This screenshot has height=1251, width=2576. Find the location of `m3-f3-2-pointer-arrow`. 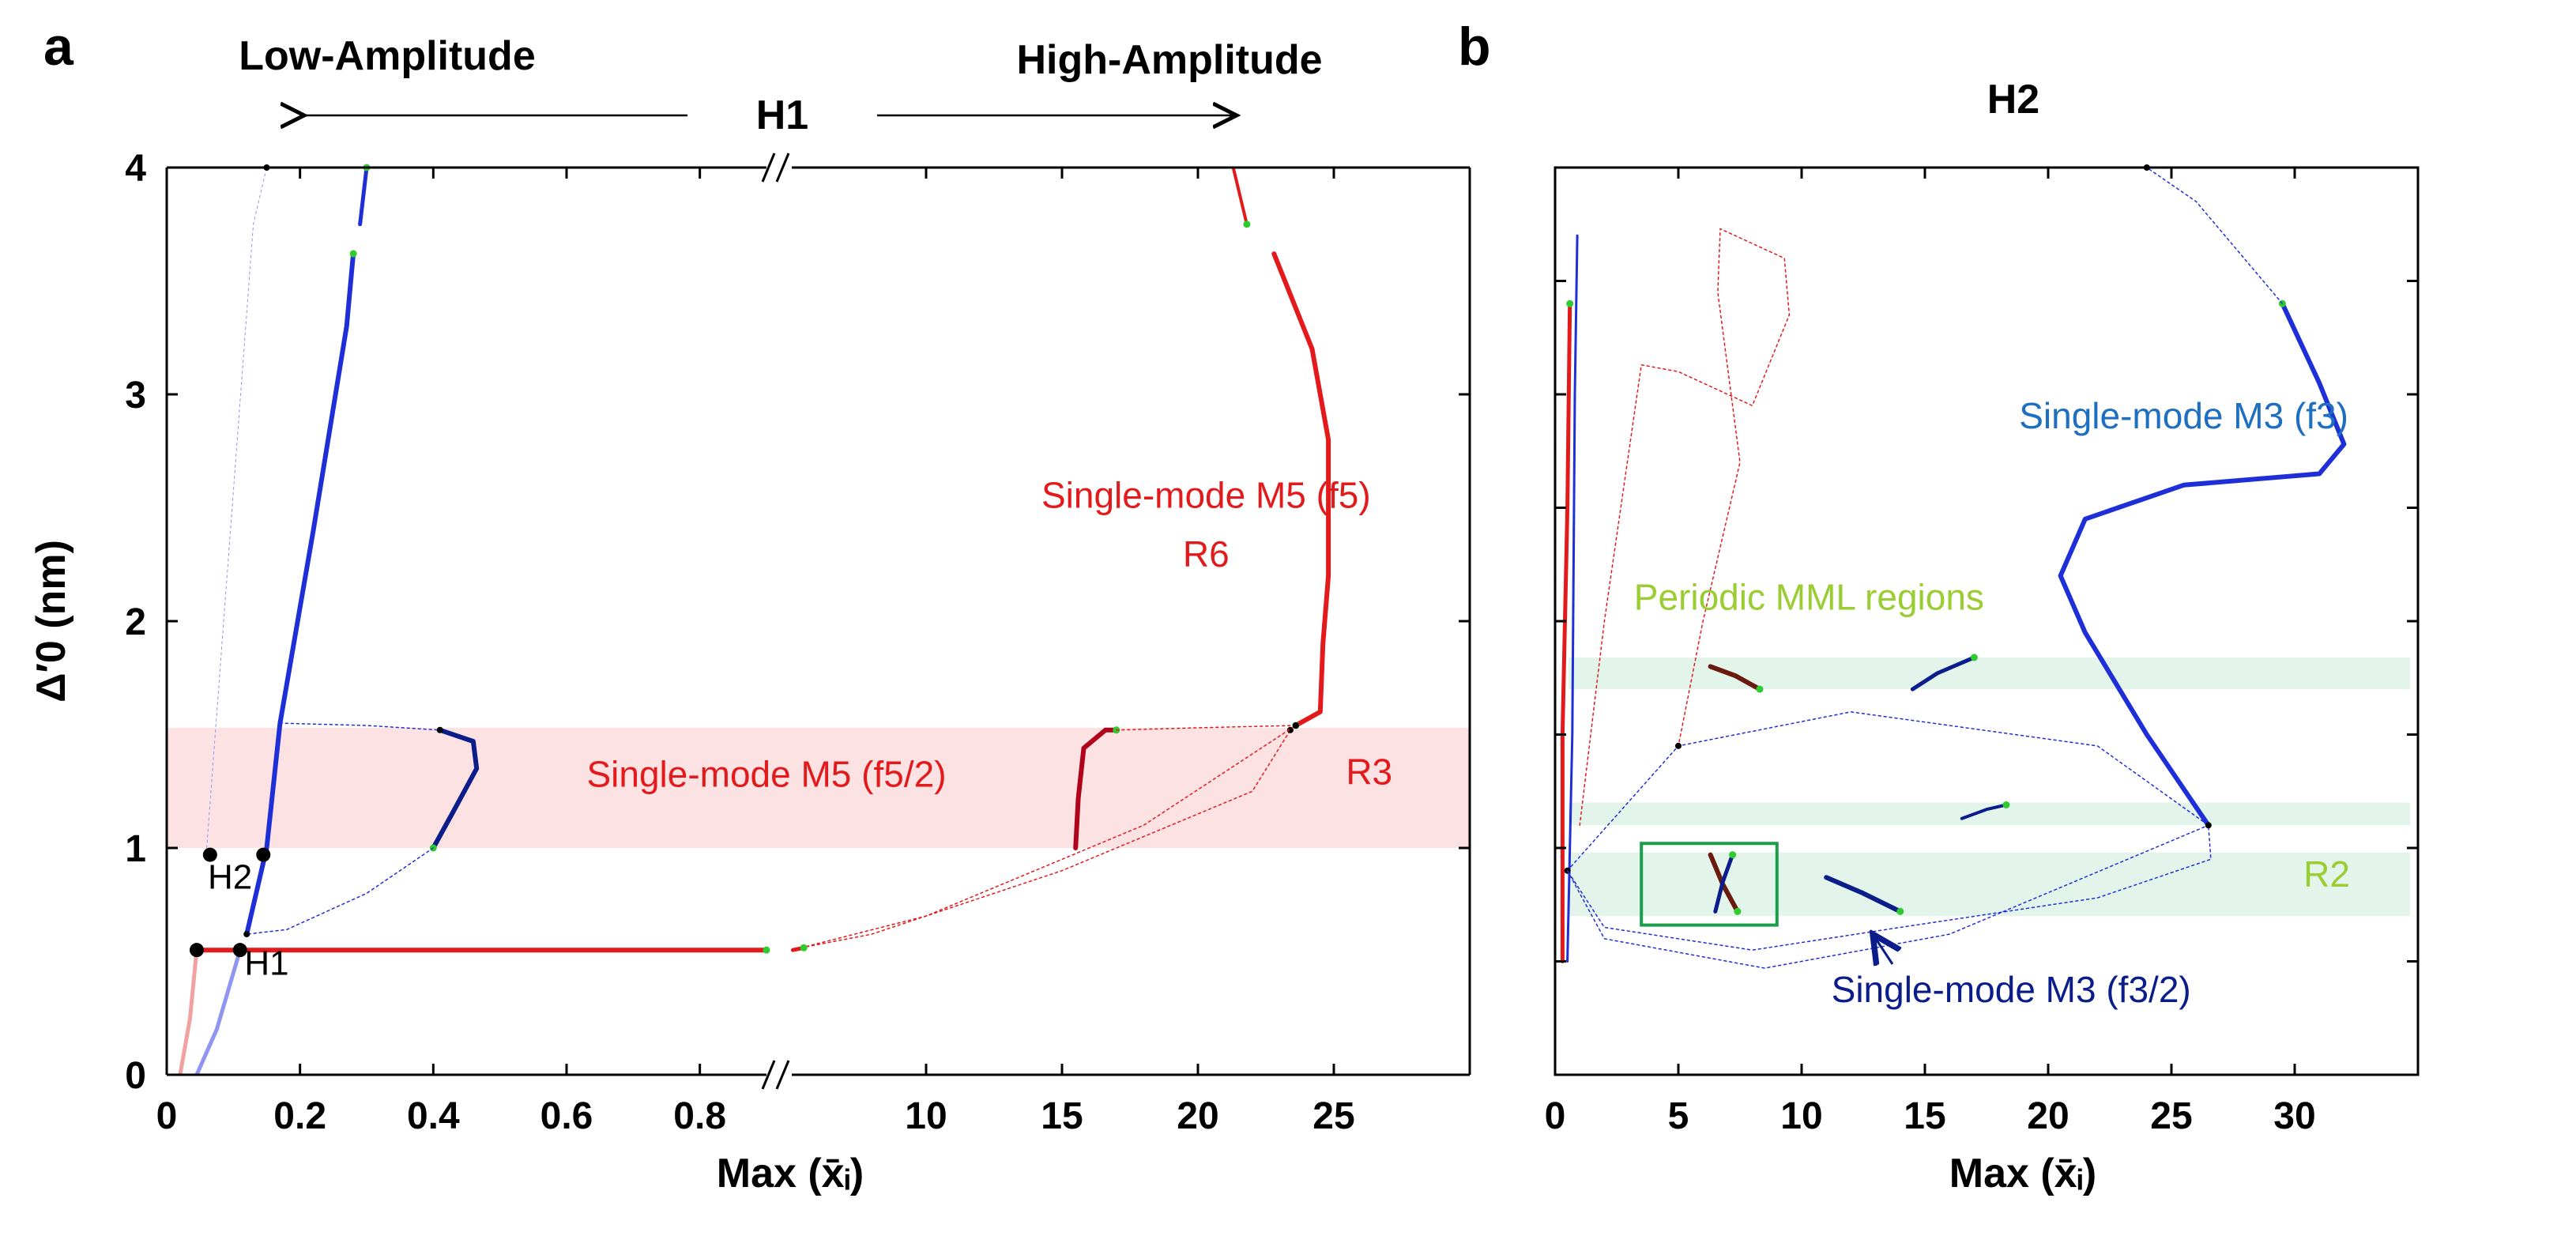

m3-f3-2-pointer-arrow is located at coordinates (1882, 949).